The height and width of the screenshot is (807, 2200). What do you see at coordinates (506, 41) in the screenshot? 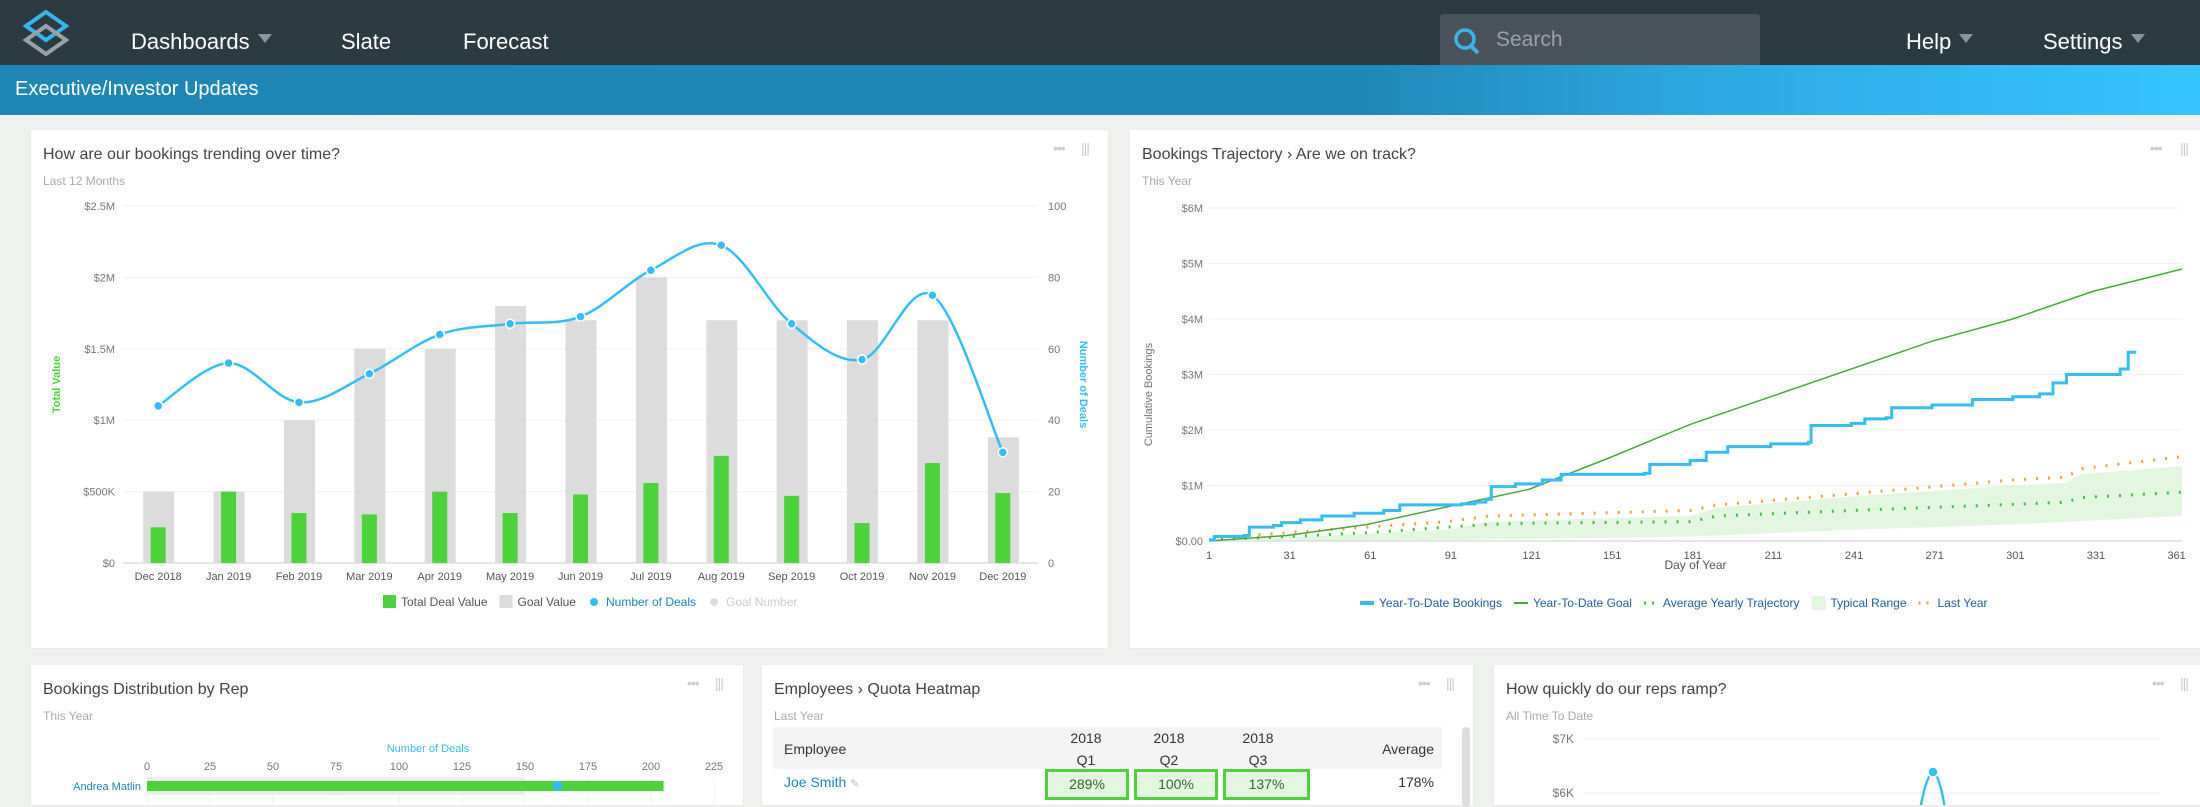
I see `nav-forecast: Forecast` at bounding box center [506, 41].